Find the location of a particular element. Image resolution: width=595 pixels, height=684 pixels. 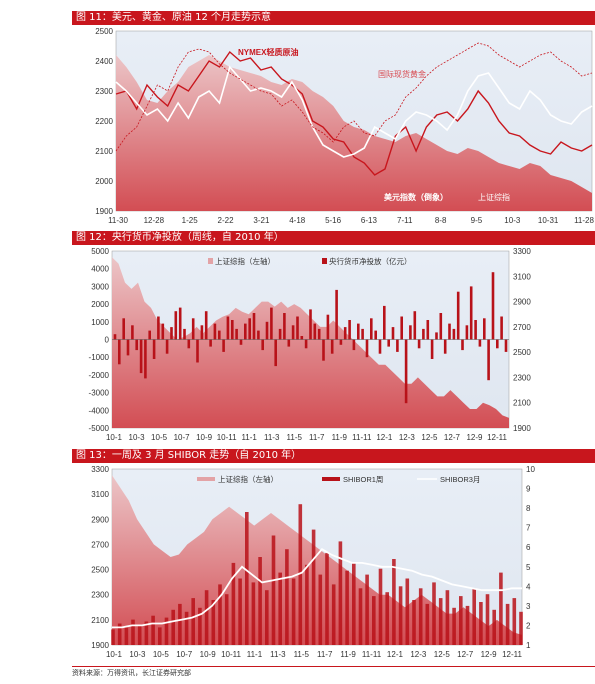

x-tick-label: 11-30 is located at coordinates (118, 220).